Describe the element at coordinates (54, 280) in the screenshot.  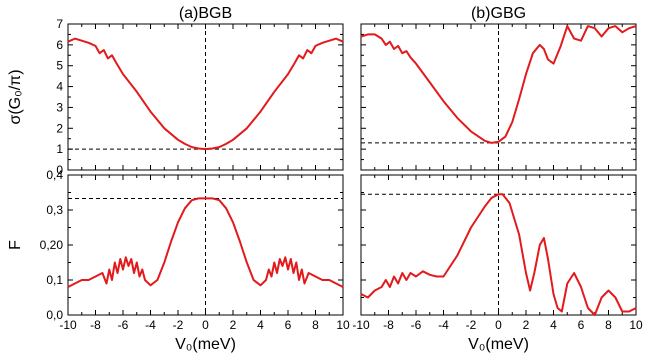
I see `y-tick-label: 0,1` at that location.